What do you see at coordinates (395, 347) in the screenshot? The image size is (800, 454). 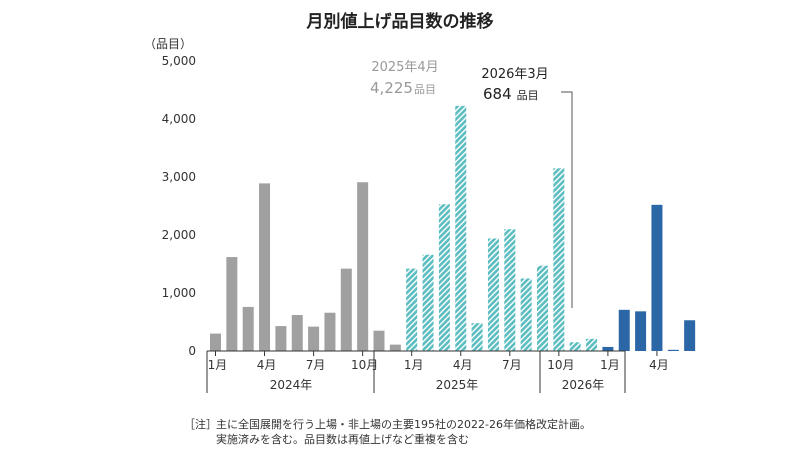 I see `bar-2024年-12` at bounding box center [395, 347].